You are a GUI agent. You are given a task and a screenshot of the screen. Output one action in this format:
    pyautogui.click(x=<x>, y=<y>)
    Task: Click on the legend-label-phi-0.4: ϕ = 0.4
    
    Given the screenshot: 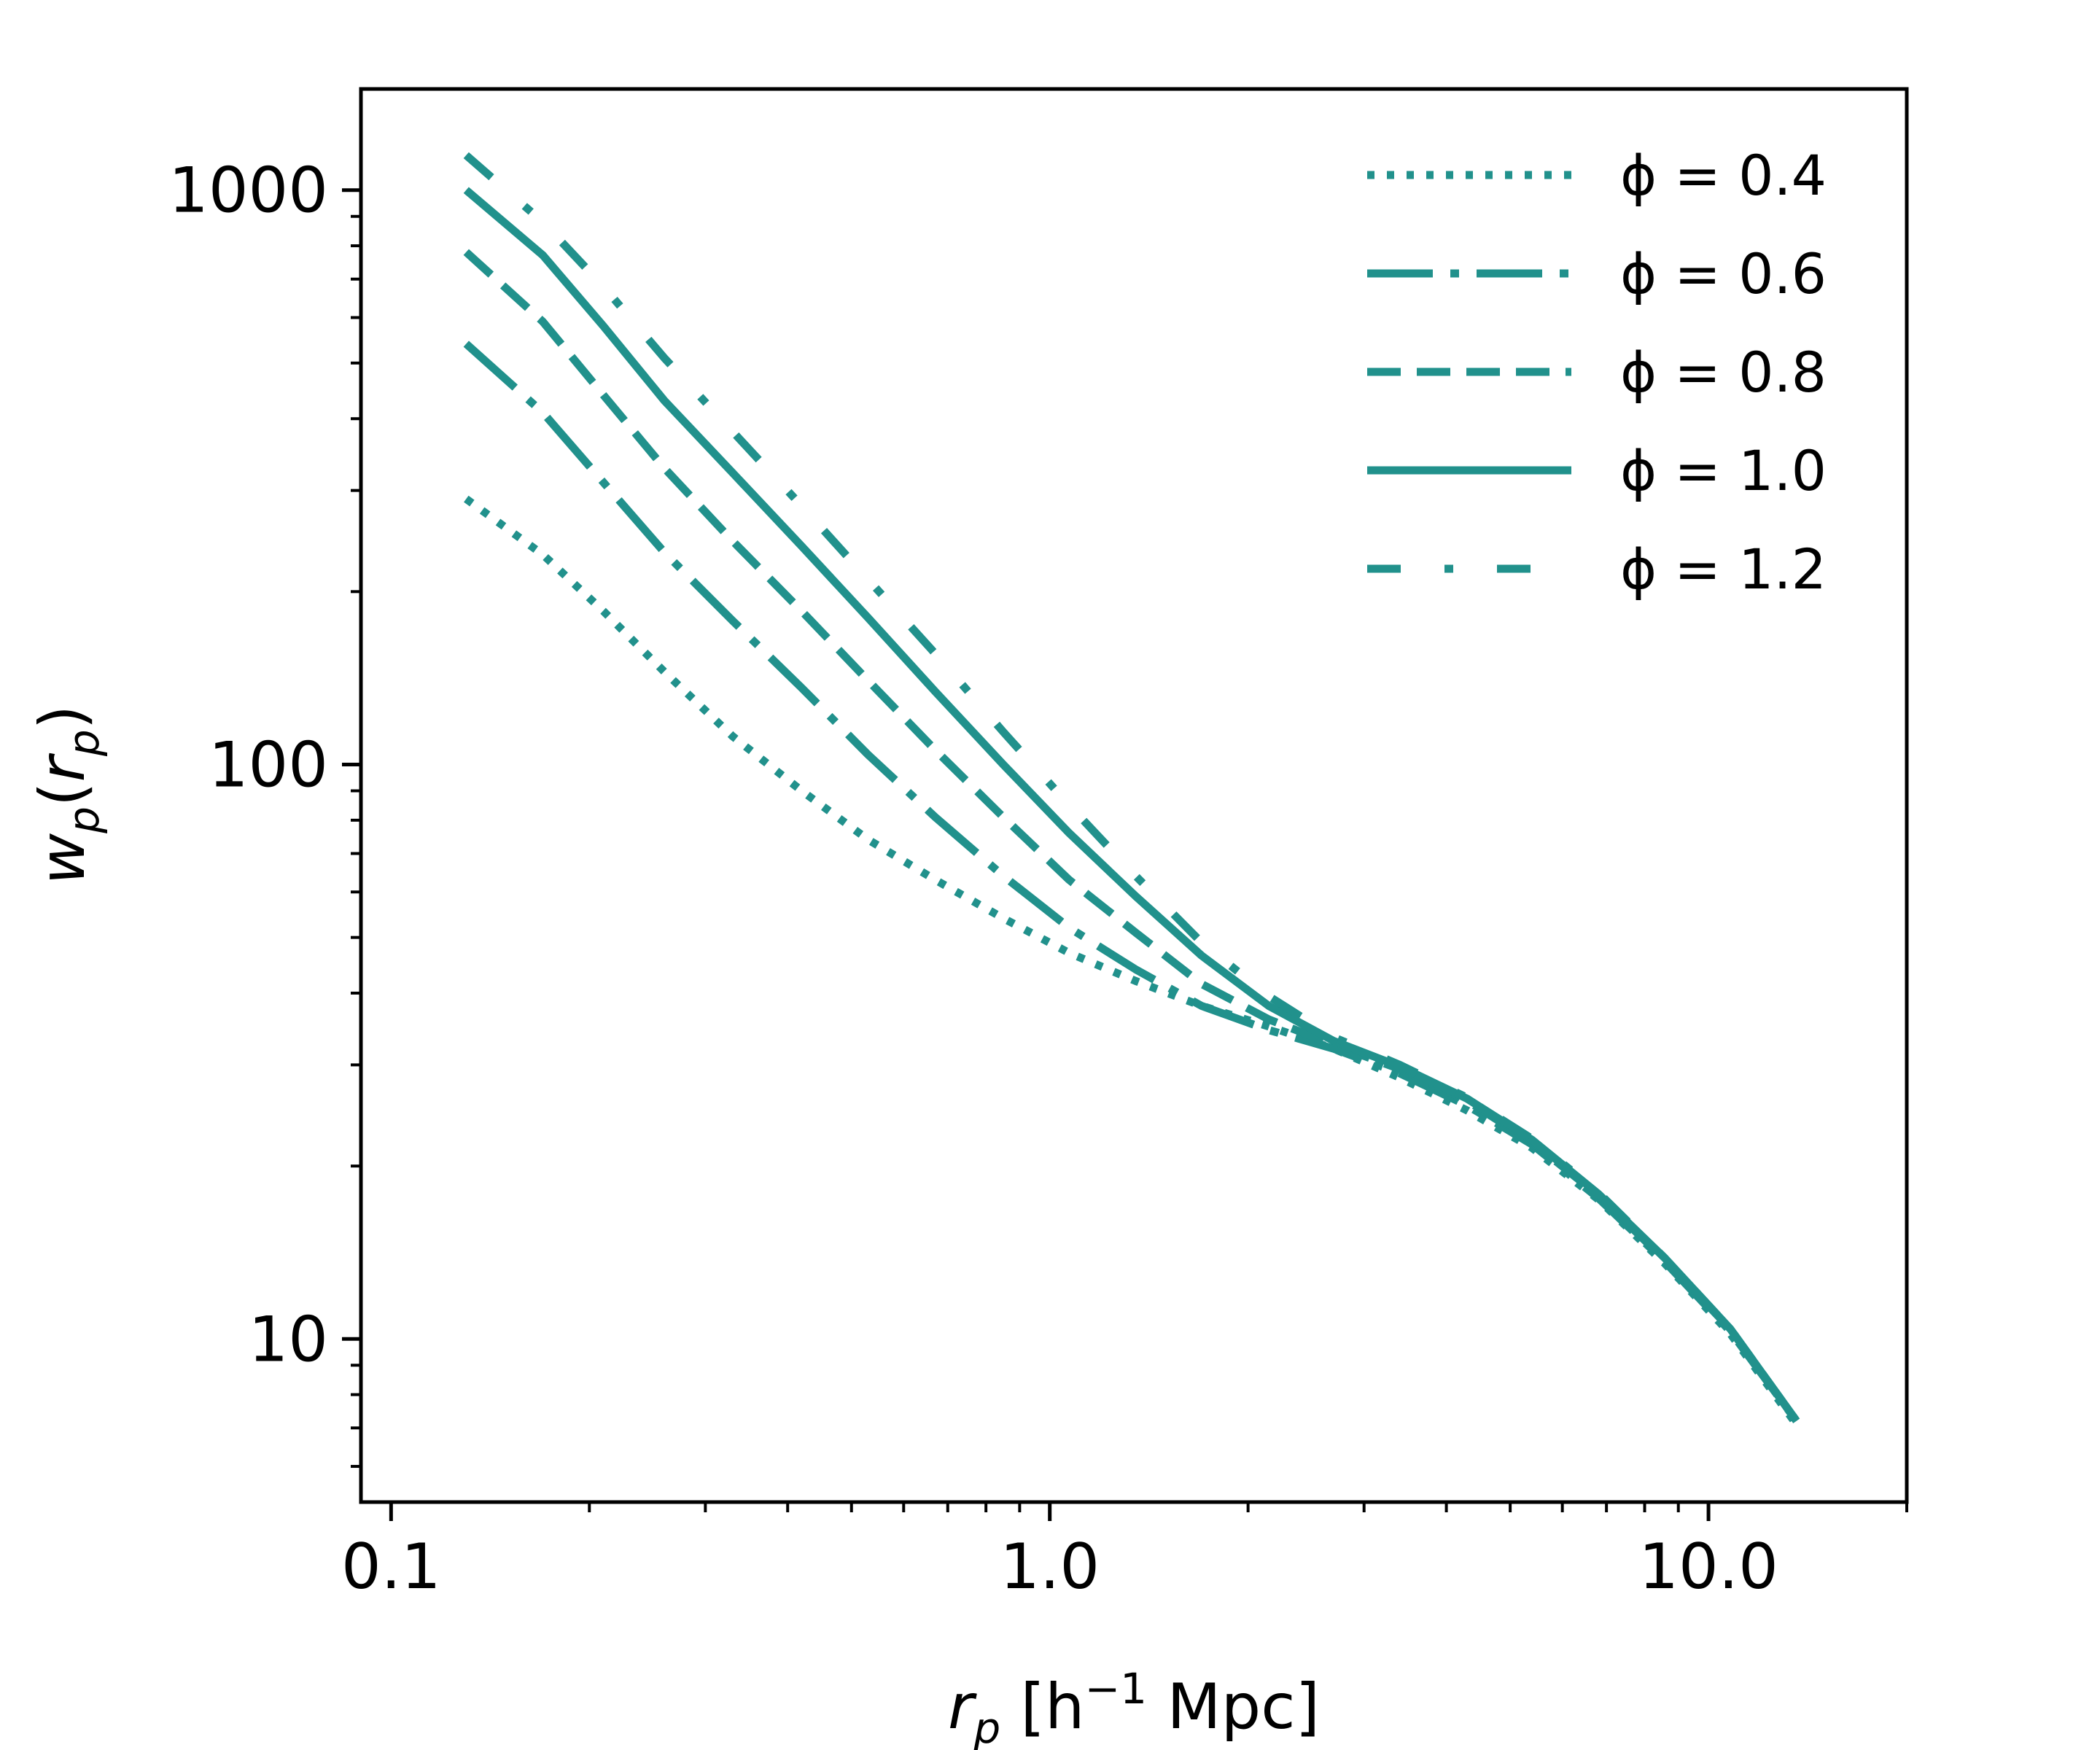 What is the action you would take?
    pyautogui.click(x=1723, y=175)
    